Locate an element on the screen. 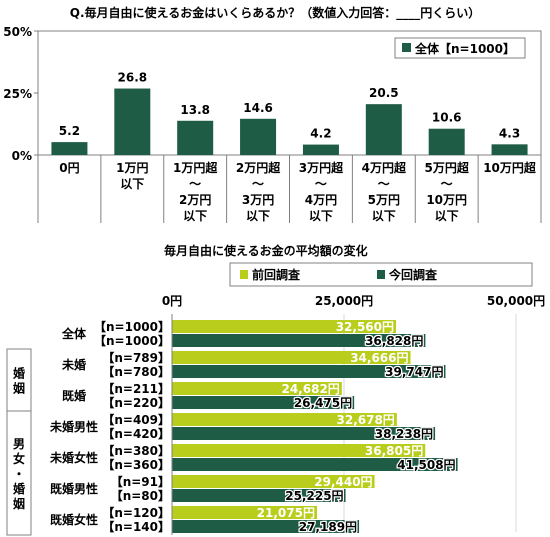 This screenshot has height=537, width=550. chart1-category-label: 10万円 is located at coordinates (446, 200).